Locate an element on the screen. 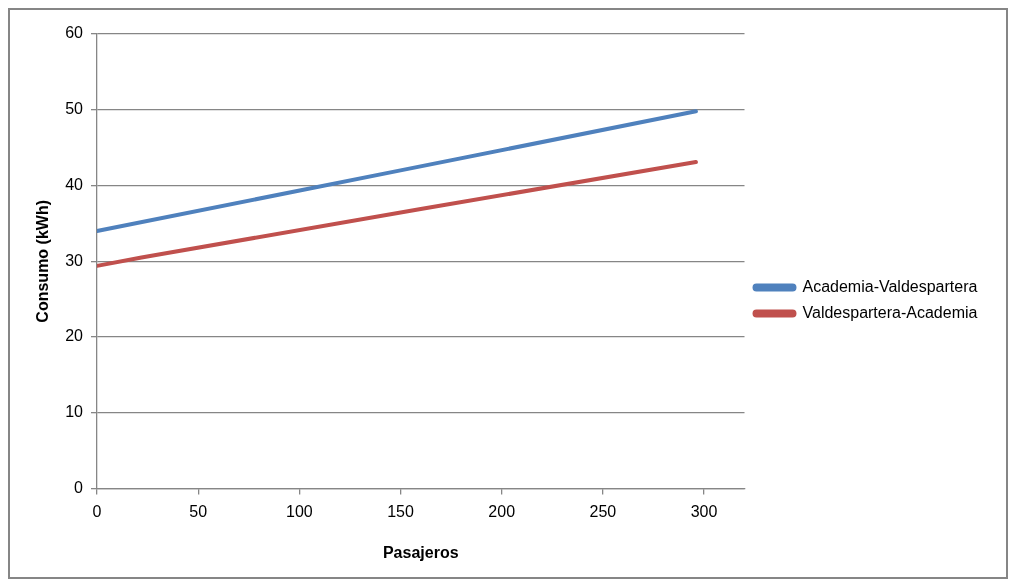  legend-label: Academia-Valdespartera is located at coordinates (890, 286).